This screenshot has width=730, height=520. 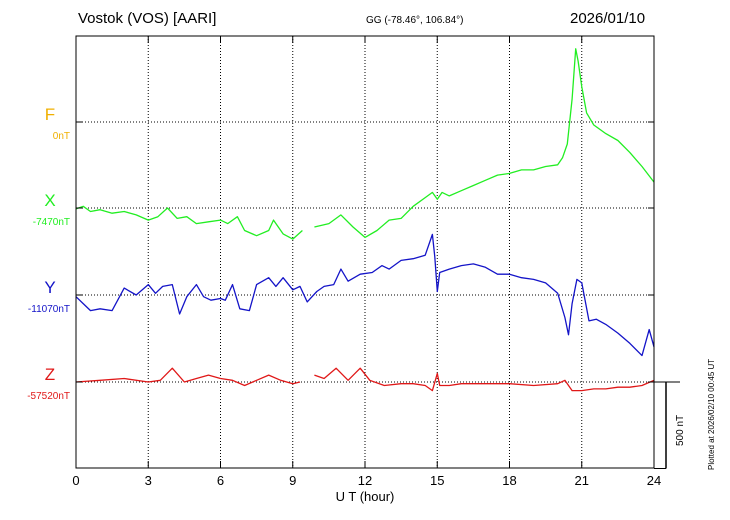 What do you see at coordinates (51, 222) in the screenshot?
I see `series-baseline-X: -7470nT` at bounding box center [51, 222].